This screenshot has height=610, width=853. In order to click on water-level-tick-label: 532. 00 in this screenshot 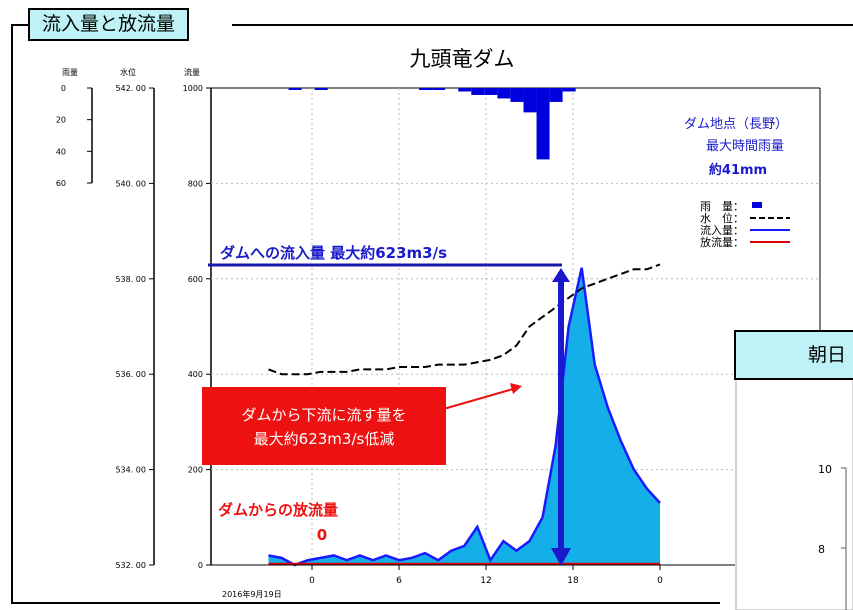, I will do `click(130, 565)`.